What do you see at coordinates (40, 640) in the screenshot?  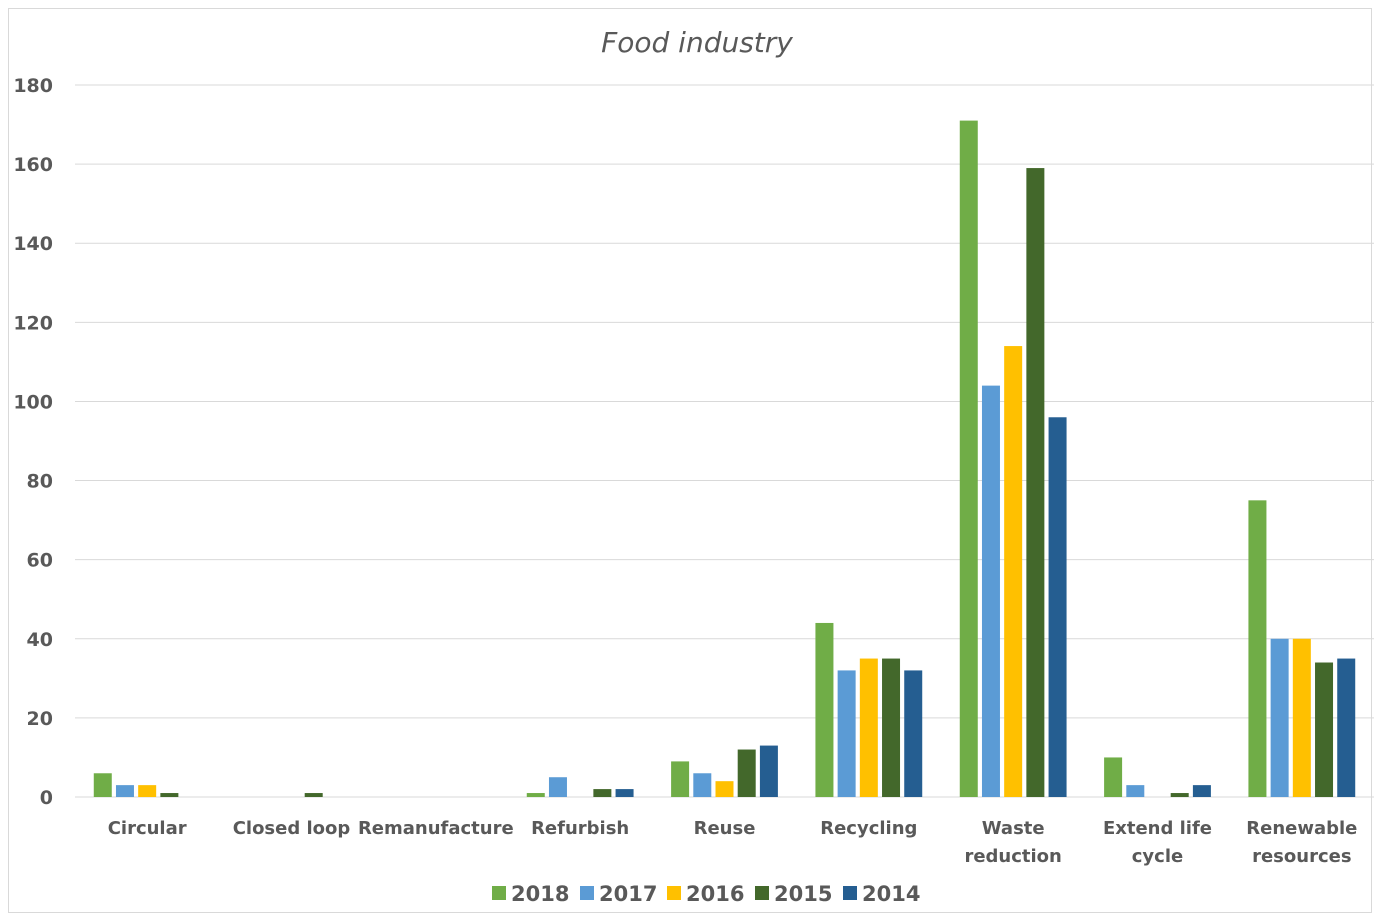 I see `y-tick-label: 40` at bounding box center [40, 640].